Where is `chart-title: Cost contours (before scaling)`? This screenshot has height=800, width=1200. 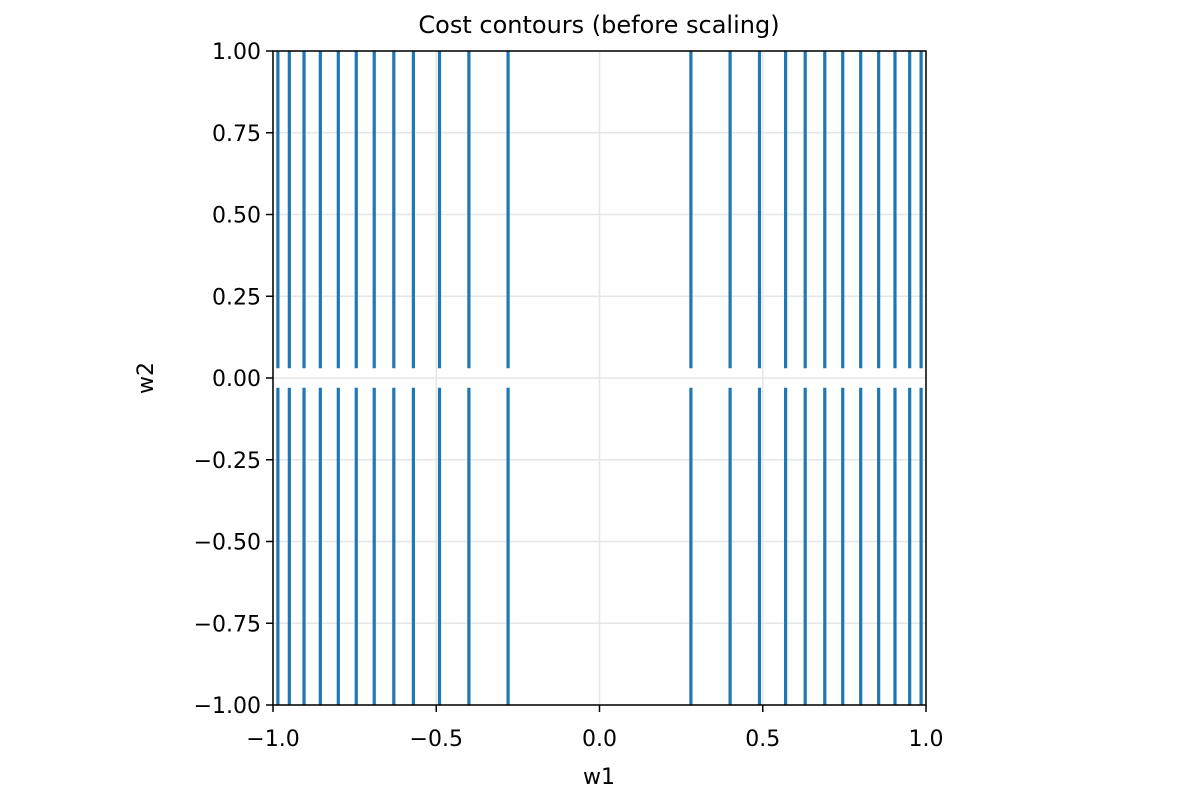 chart-title: Cost contours (before scaling) is located at coordinates (598, 25).